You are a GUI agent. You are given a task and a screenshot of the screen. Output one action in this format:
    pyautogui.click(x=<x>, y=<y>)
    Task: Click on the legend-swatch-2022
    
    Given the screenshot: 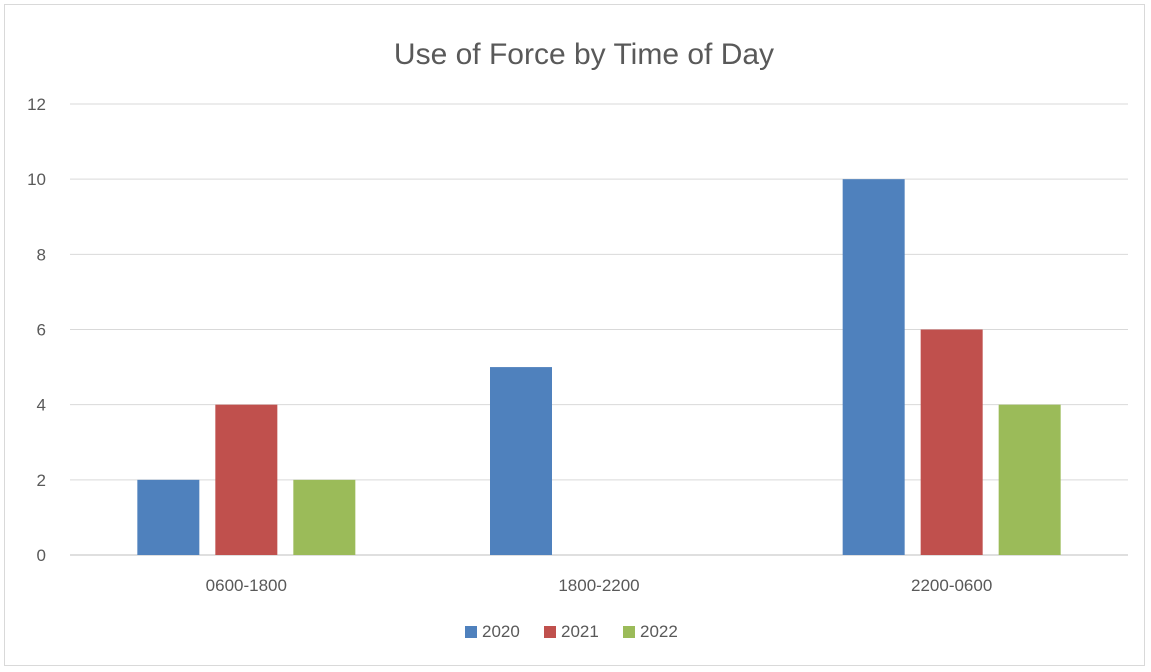 What is the action you would take?
    pyautogui.click(x=629, y=632)
    